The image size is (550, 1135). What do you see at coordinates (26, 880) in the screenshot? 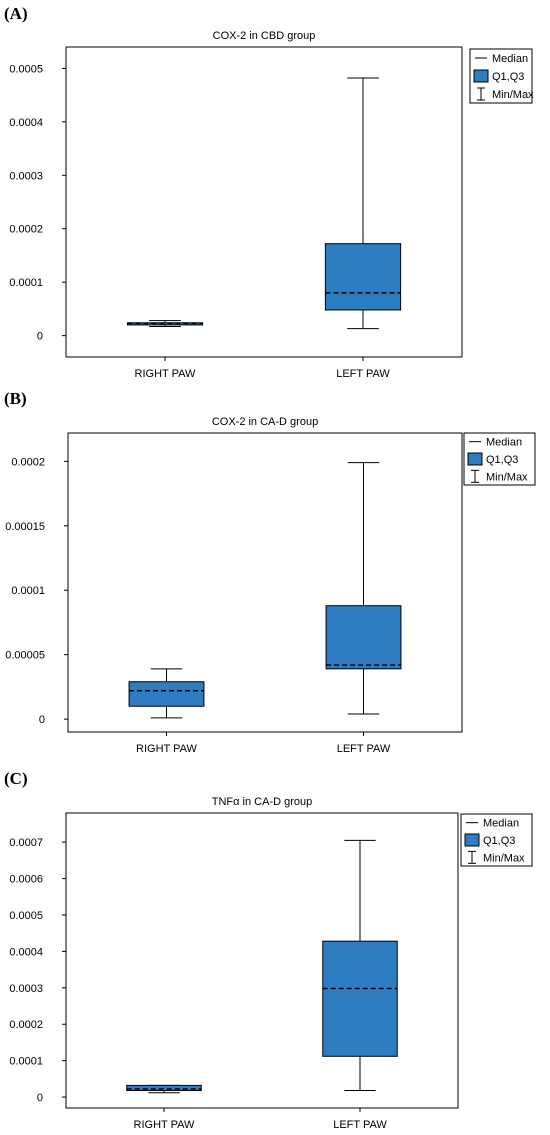
I see `y-tick-label: 0.0006` at bounding box center [26, 880].